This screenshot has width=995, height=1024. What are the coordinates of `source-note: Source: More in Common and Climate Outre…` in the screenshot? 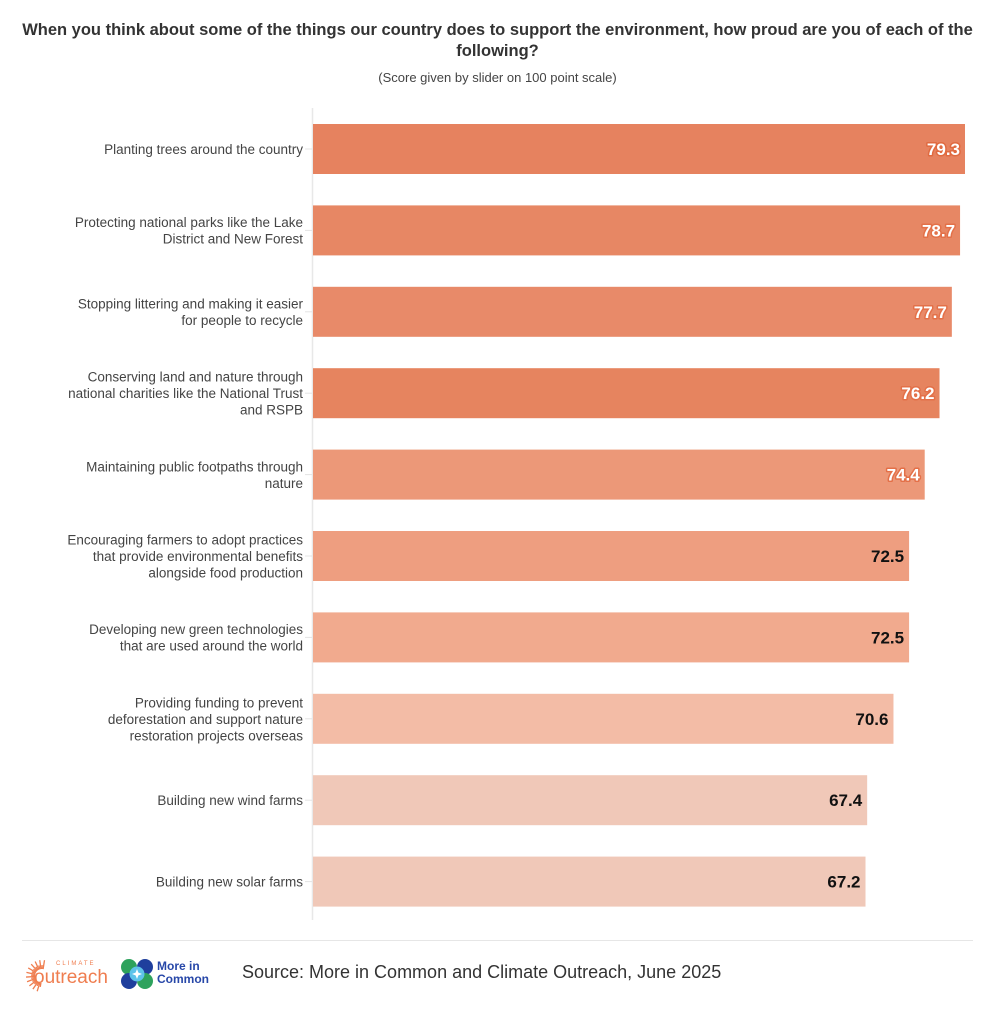 It's located at (482, 972).